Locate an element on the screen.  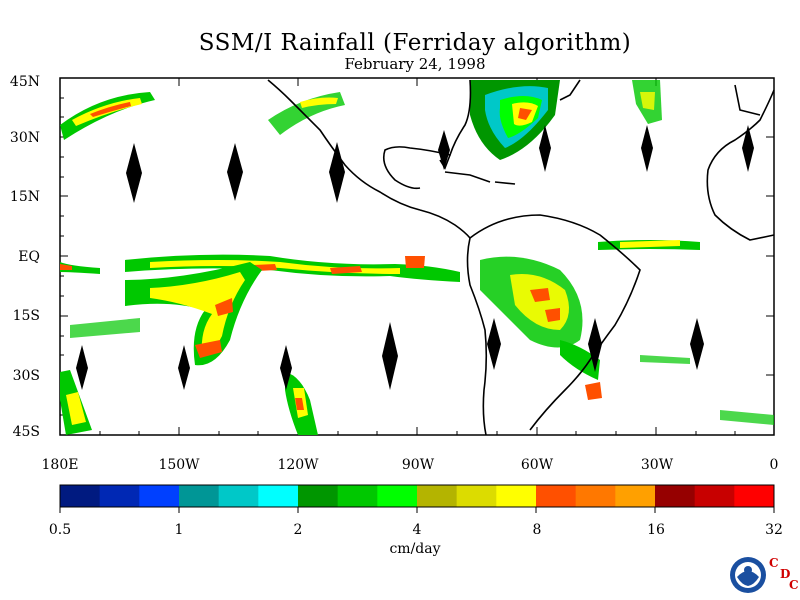
colorbar-label-4: 8 is located at coordinates (537, 530).